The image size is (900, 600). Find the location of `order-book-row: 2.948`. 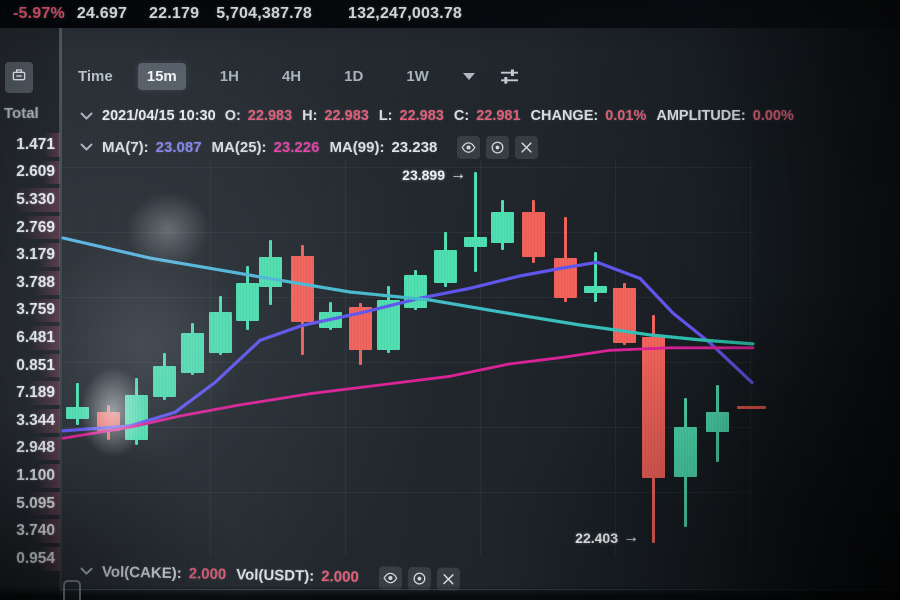

order-book-row: 2.948 is located at coordinates (30, 449).